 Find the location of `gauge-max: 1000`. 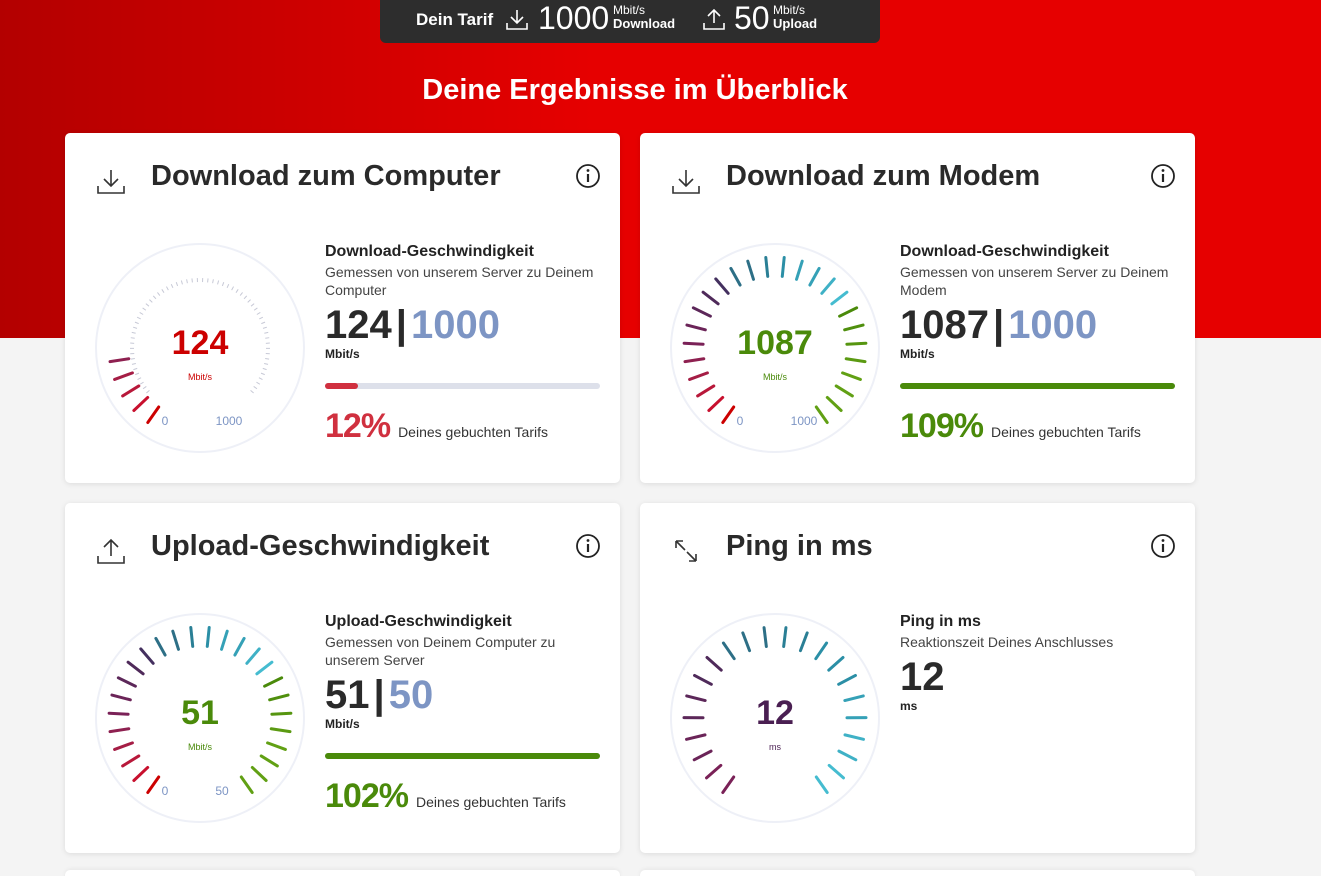

gauge-max: 1000 is located at coordinates (229, 421).